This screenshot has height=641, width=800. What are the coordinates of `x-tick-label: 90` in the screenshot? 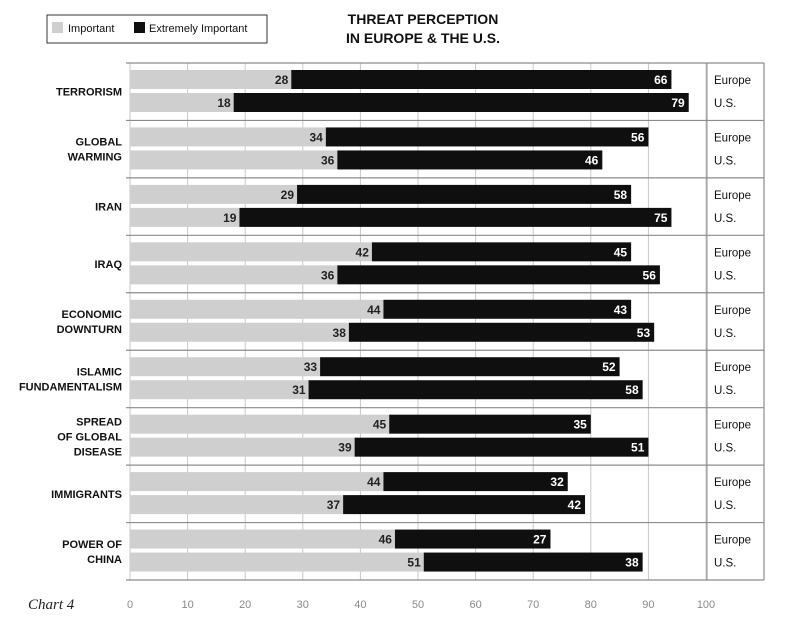 It's located at (648, 605).